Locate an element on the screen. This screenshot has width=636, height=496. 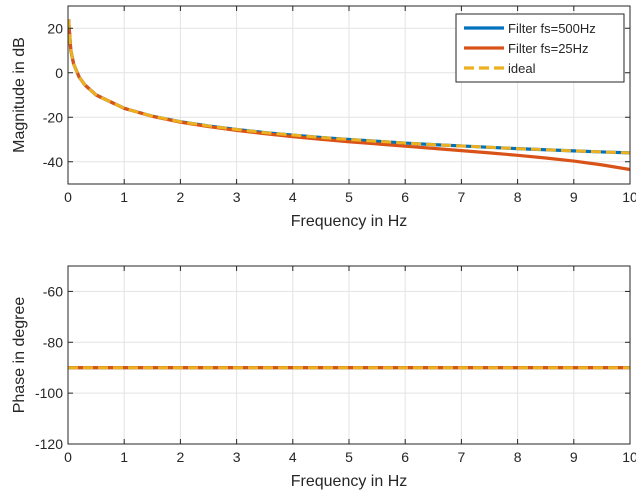
phase-x-tick-label: 9 is located at coordinates (574, 457).